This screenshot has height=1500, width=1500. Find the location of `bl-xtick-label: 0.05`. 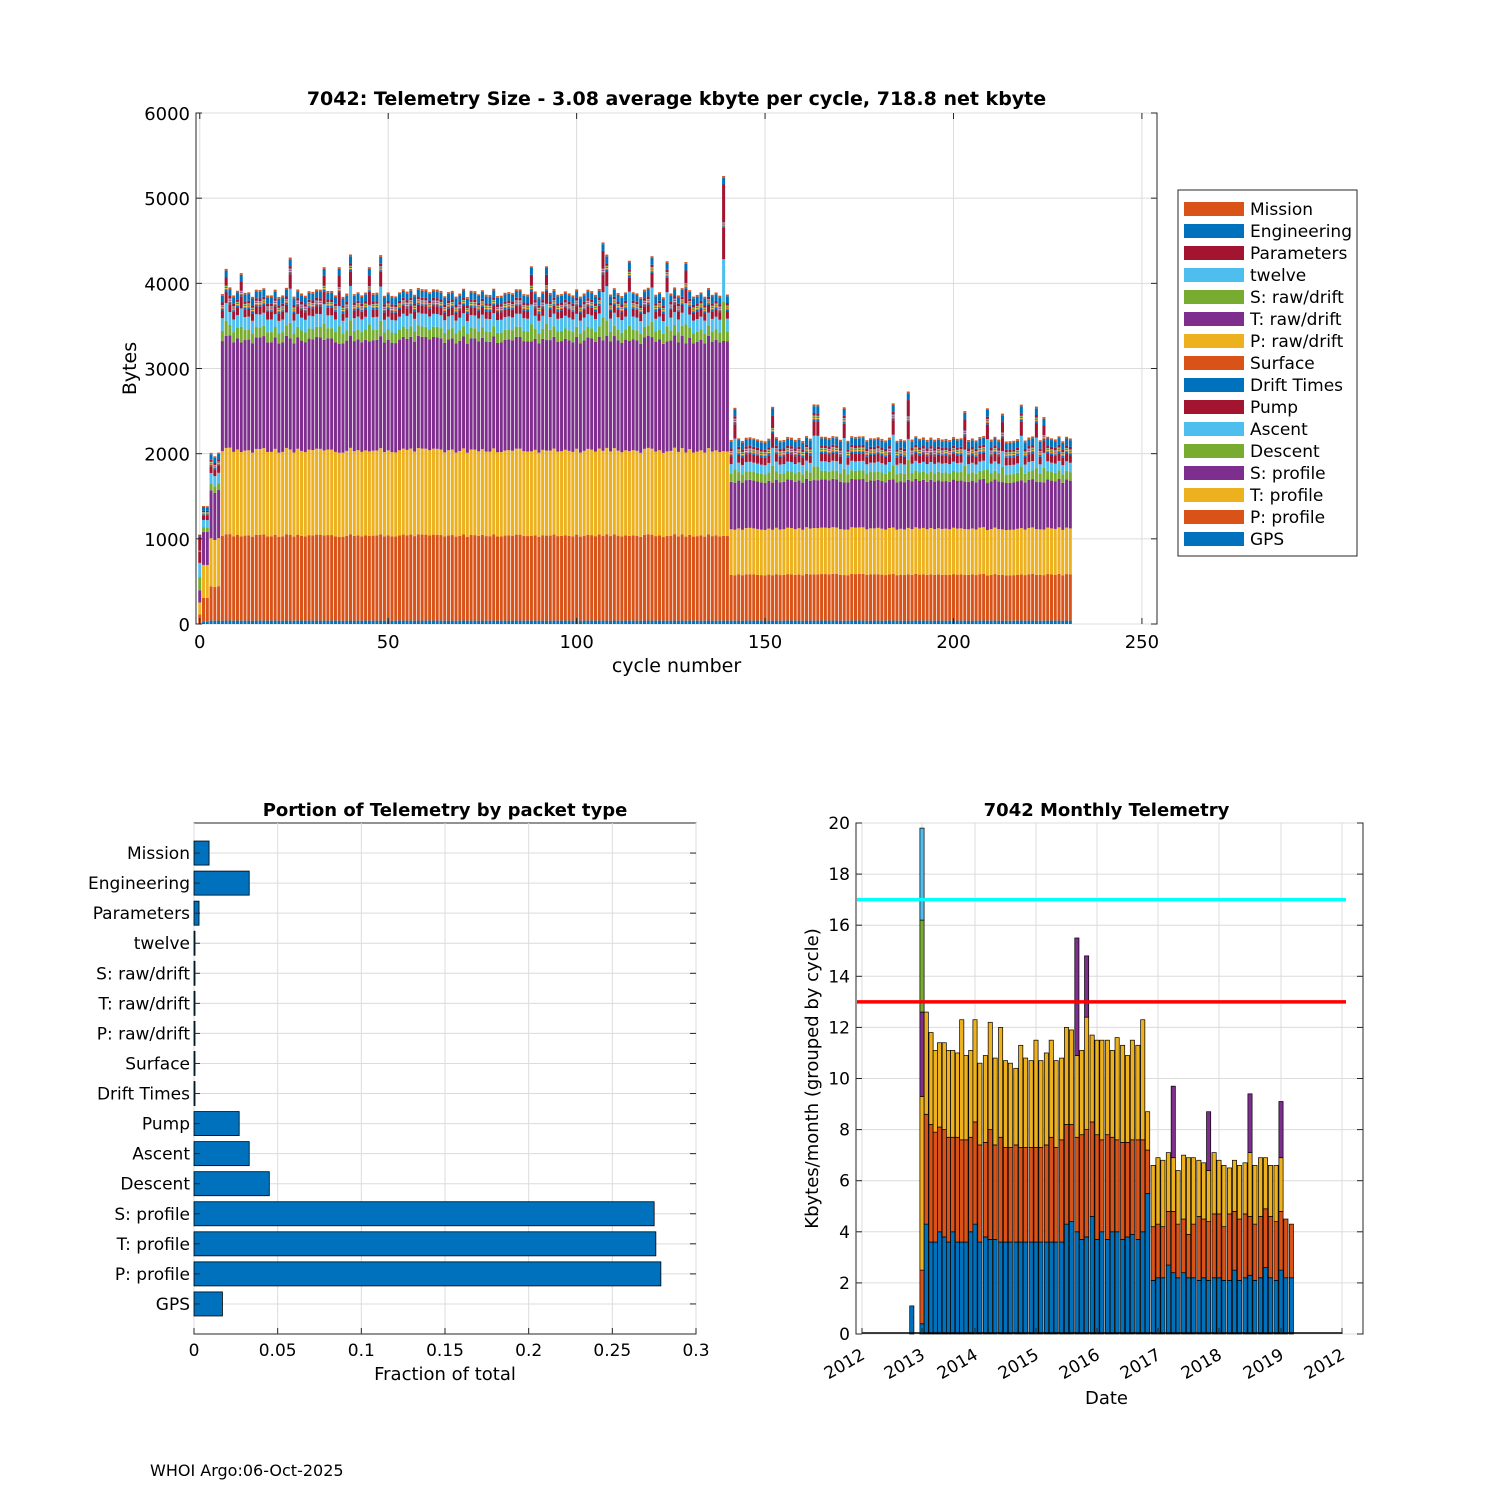

bl-xtick-label: 0.05 is located at coordinates (278, 1351).